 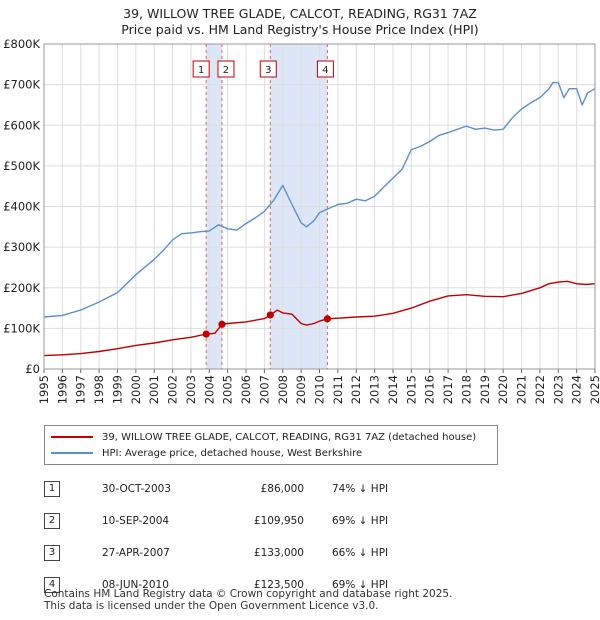 I want to click on x-tick-label: 2001, so click(x=154, y=389).